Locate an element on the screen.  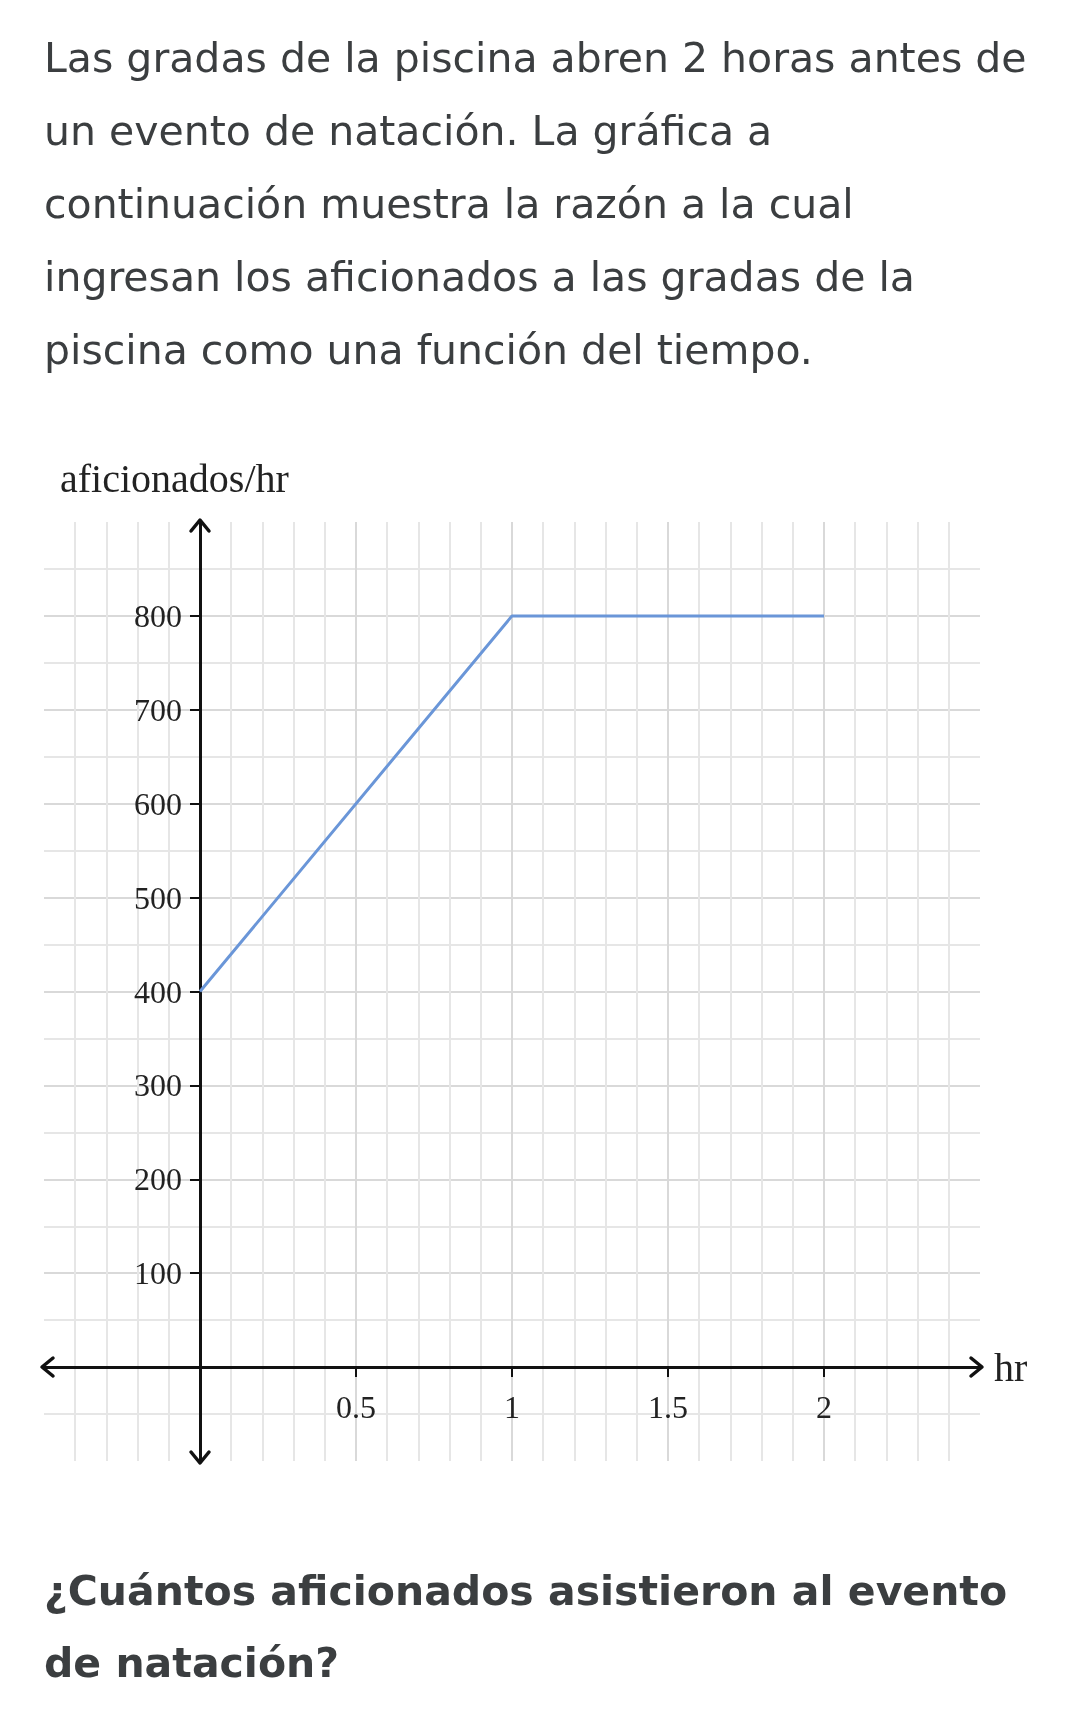
y-tick-label: 400 is located at coordinates (158, 991).